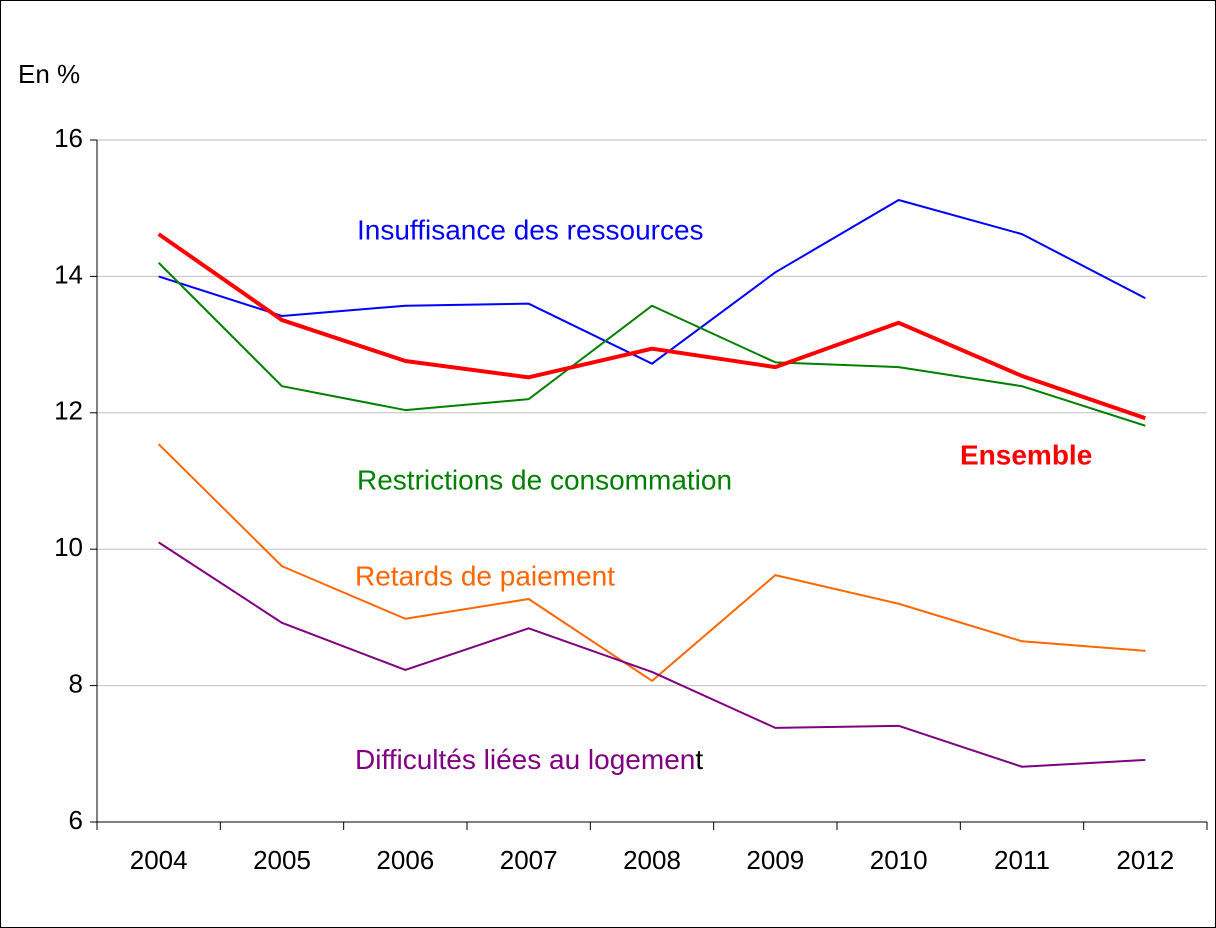  Describe the element at coordinates (1022, 860) in the screenshot. I see `x-tick-label: 2011` at that location.